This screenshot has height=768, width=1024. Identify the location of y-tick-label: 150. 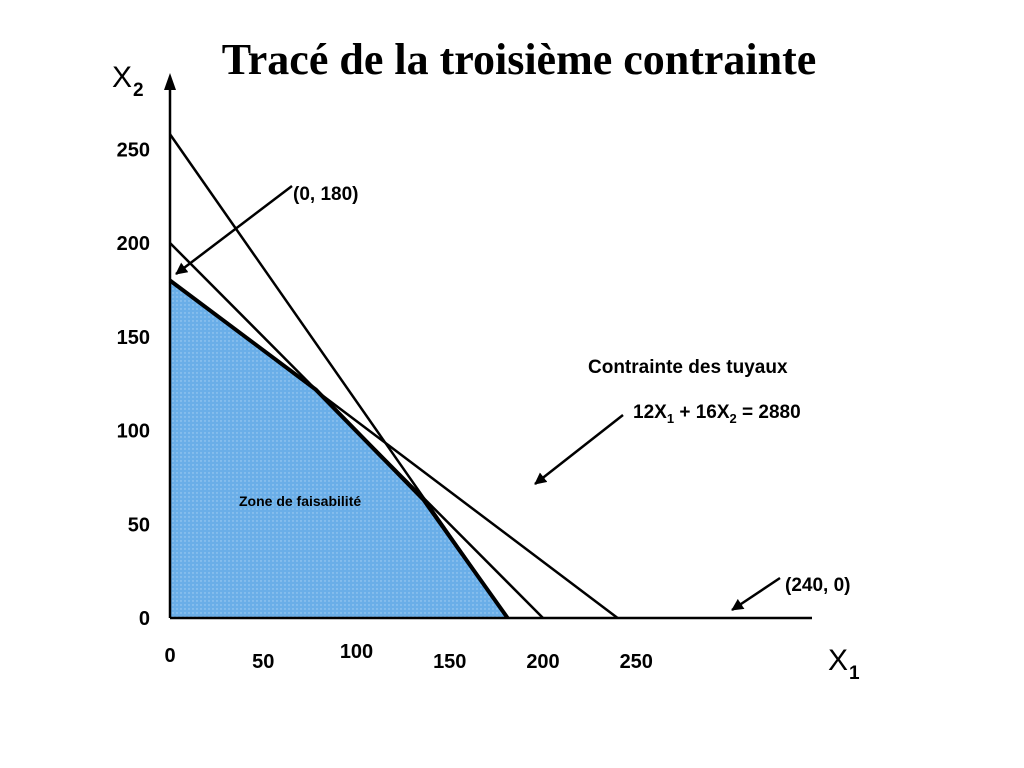
(133, 338).